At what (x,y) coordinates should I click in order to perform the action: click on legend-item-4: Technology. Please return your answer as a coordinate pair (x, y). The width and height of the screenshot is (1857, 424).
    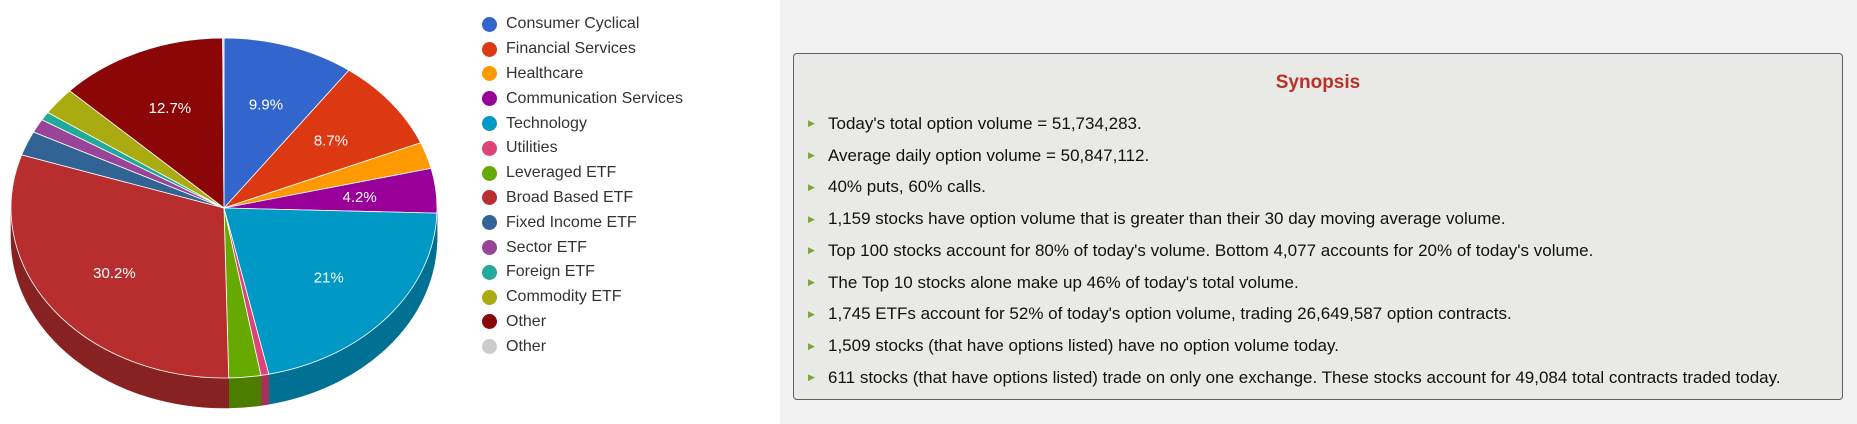
    Looking at the image, I should click on (582, 123).